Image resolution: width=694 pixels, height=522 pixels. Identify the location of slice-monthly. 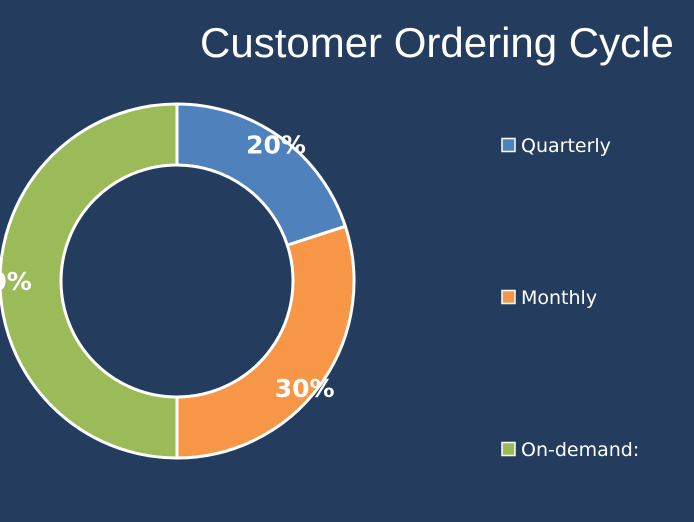
(265, 342).